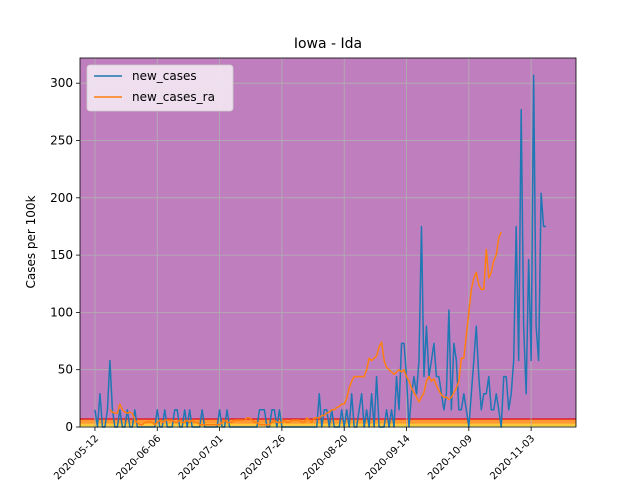 The height and width of the screenshot is (480, 640). Describe the element at coordinates (61, 198) in the screenshot. I see `y-tick-label-4: 200` at that location.